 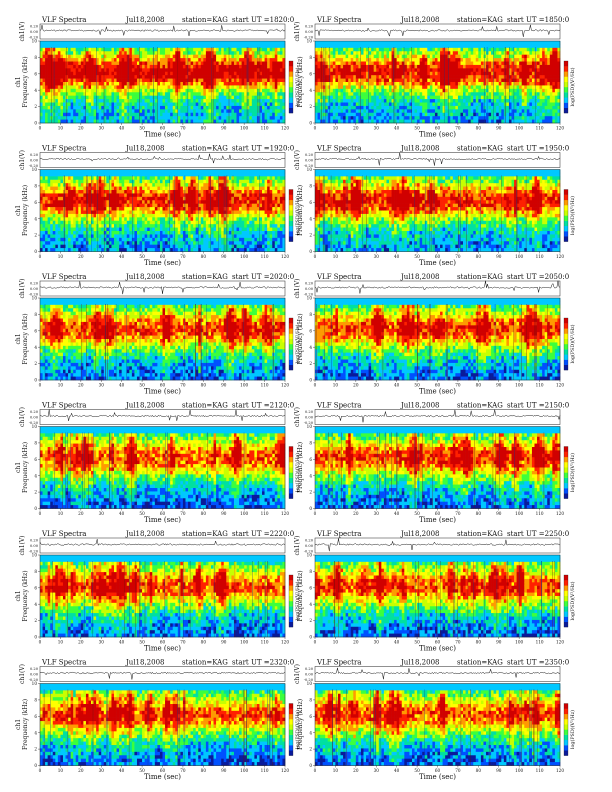 I want to click on panel-station: station=KAG, so click(x=480, y=20).